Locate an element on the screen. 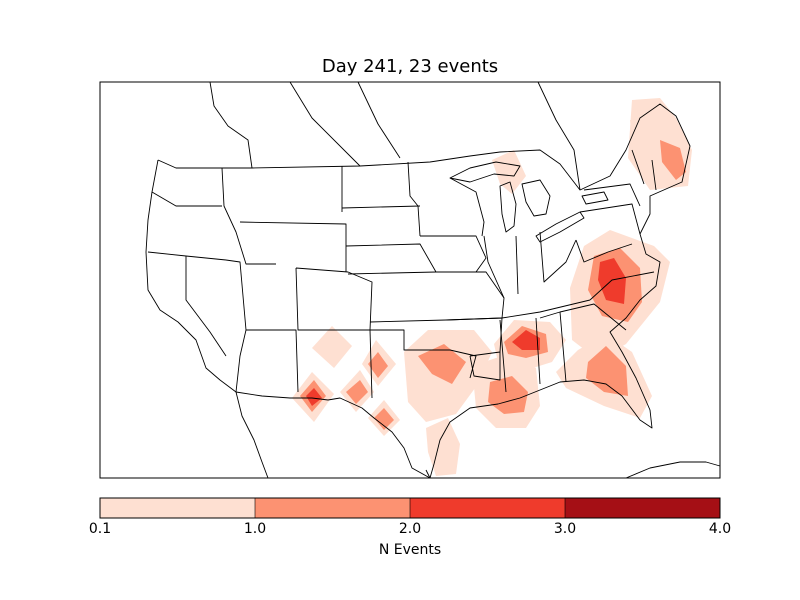 Image resolution: width=800 pixels, height=600 pixels. border-ga-sc is located at coordinates (593, 317).